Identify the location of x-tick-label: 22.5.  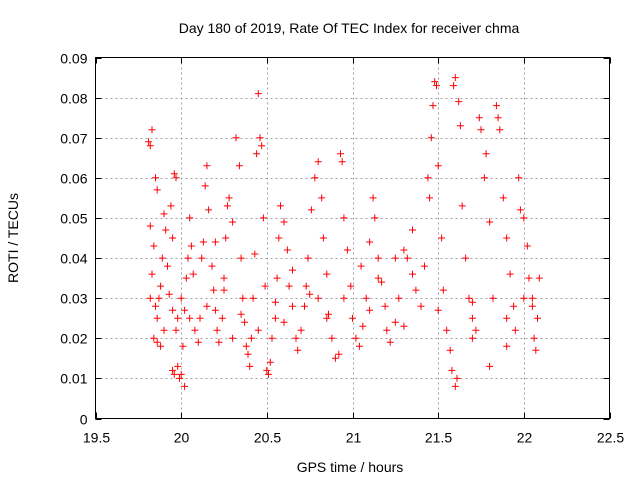
(610, 438).